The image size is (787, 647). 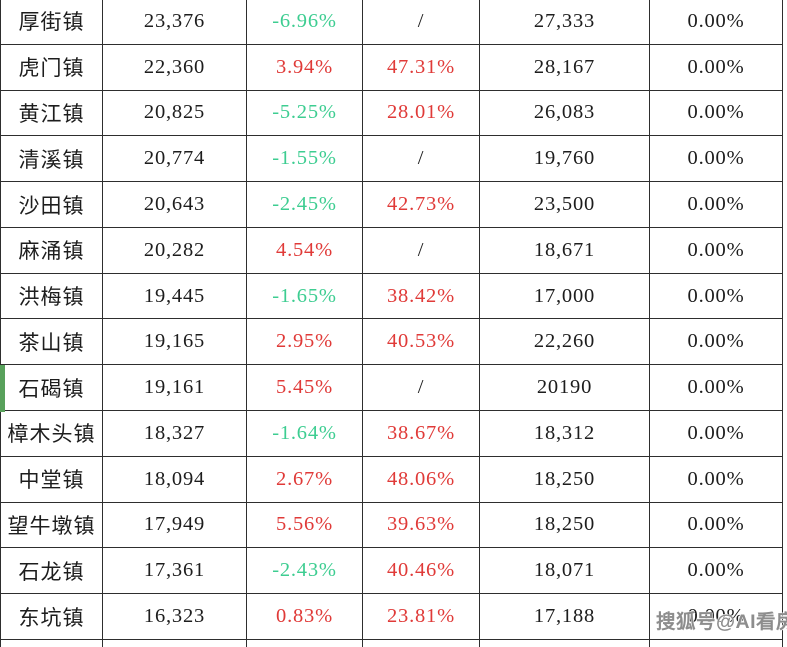 What do you see at coordinates (305, 479) in the screenshot?
I see `percent-1-cell: 2.67%` at bounding box center [305, 479].